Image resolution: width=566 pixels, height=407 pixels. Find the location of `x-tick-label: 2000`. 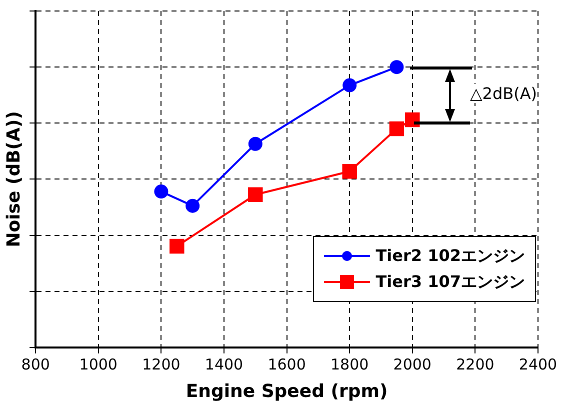

x-tick-label: 2000 is located at coordinates (412, 364).